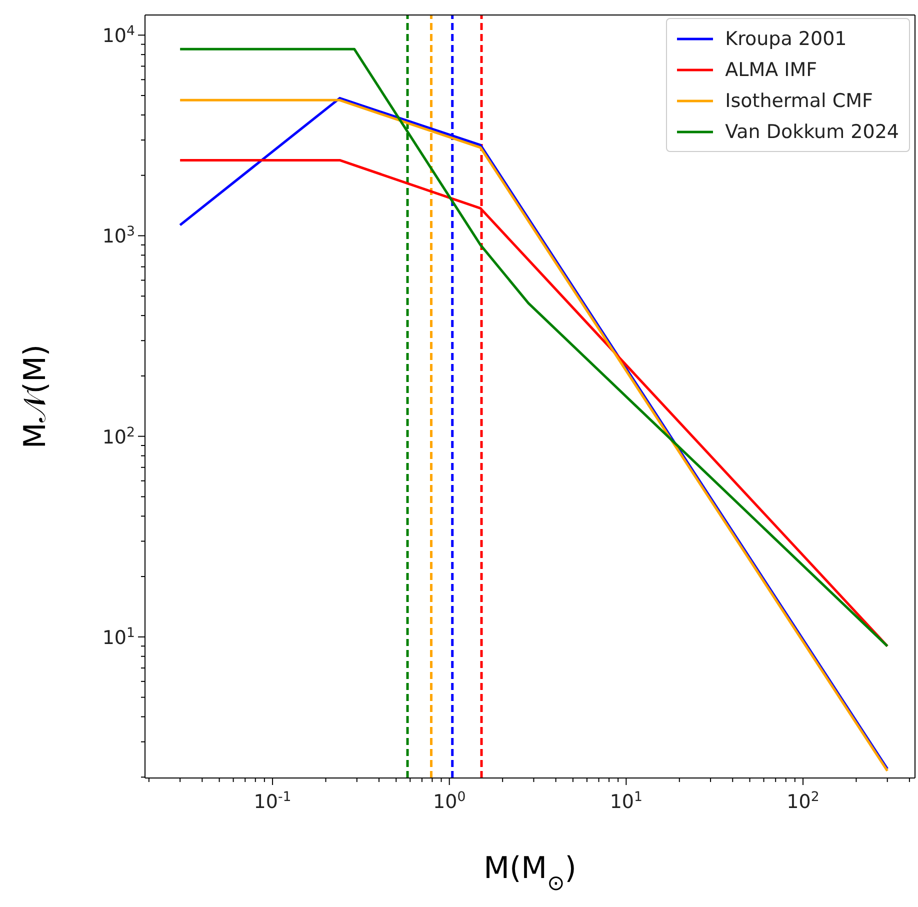 The width and height of the screenshot is (918, 907). Describe the element at coordinates (803, 801) in the screenshot. I see `x-tick-label: 10$^{2}$` at that location.